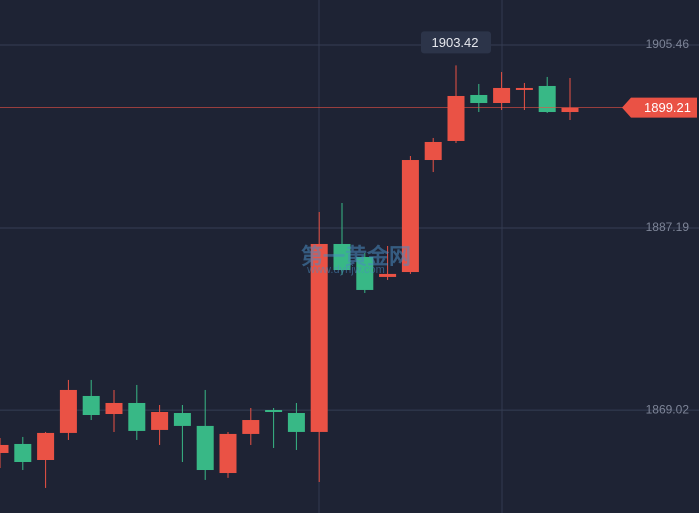 This screenshot has height=513, width=699. I want to click on last-price-label: 1899.21, so click(667, 107).